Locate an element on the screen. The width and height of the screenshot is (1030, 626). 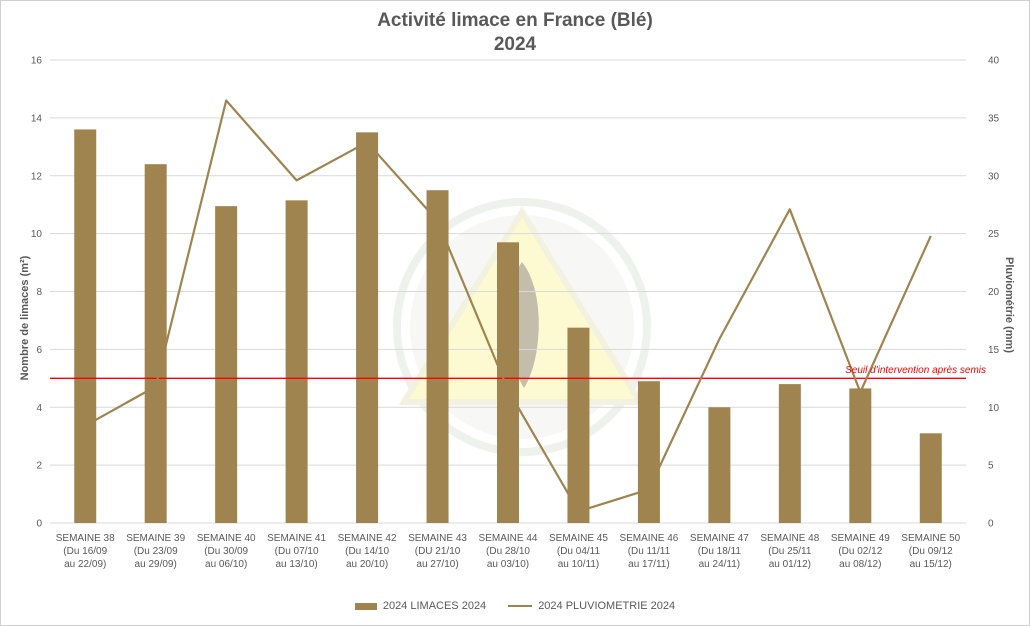
x-tick-label: (Du 23/09 is located at coordinates (156, 551).